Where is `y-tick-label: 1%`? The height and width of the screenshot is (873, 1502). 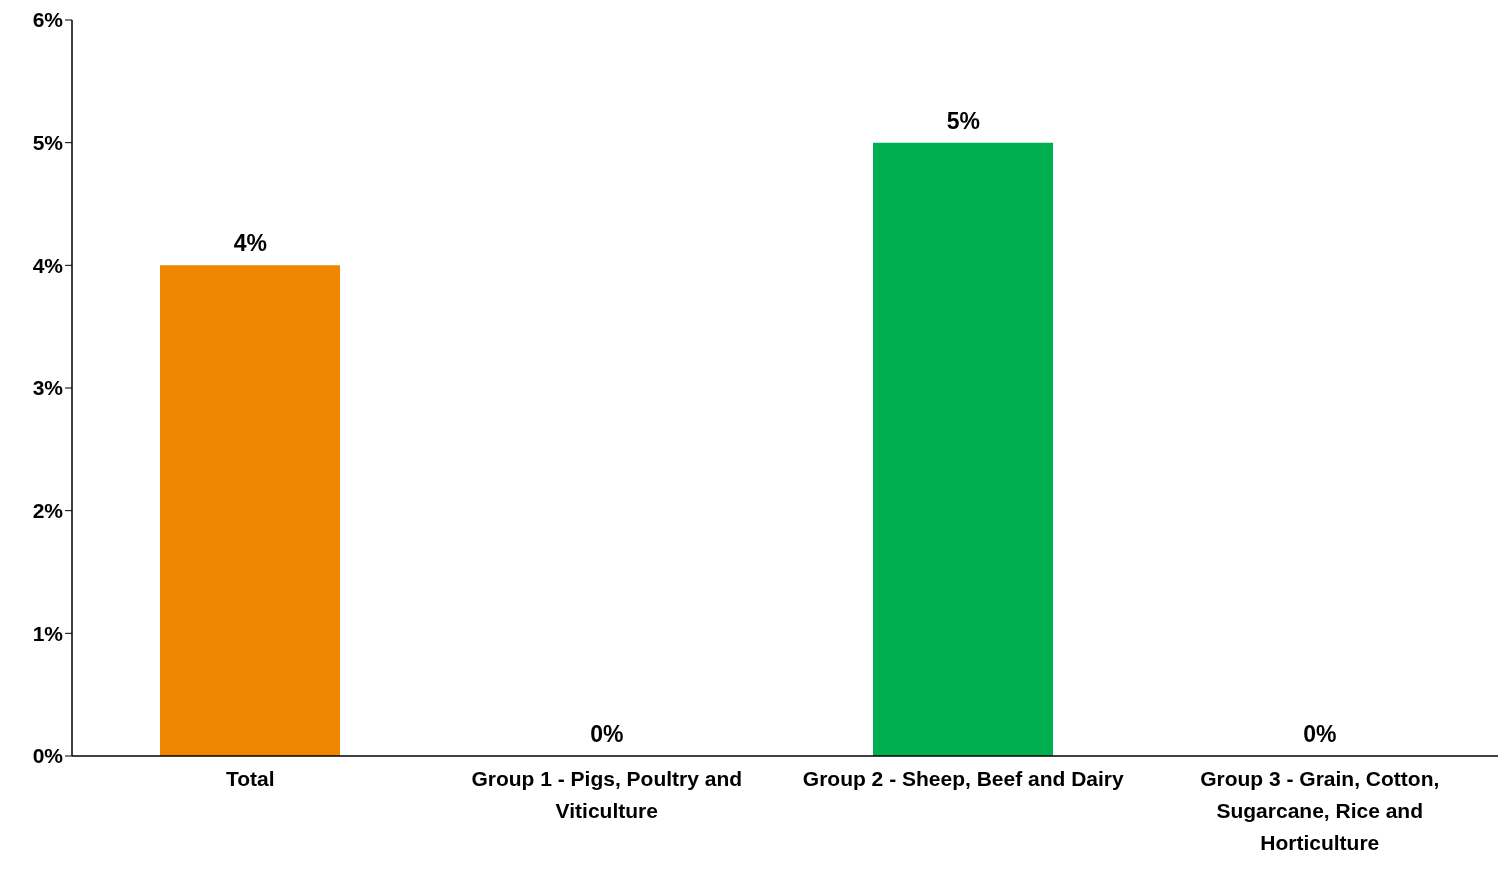
y-tick-label: 1% is located at coordinates (48, 633).